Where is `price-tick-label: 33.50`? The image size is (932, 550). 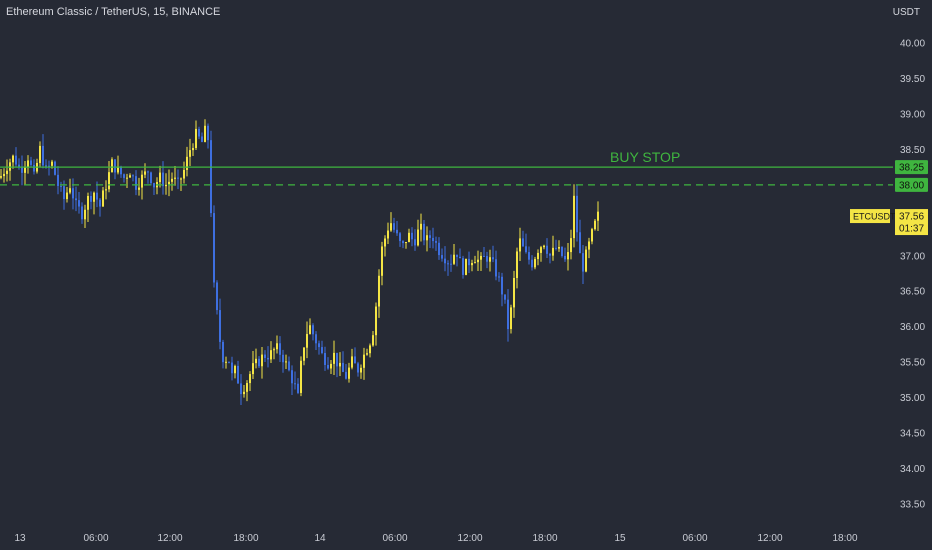 price-tick-label: 33.50 is located at coordinates (912, 505).